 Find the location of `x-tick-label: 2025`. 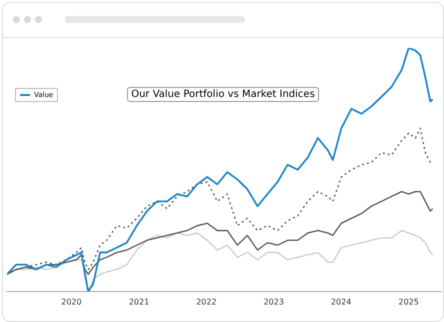

x-tick-label: 2025 is located at coordinates (408, 301).